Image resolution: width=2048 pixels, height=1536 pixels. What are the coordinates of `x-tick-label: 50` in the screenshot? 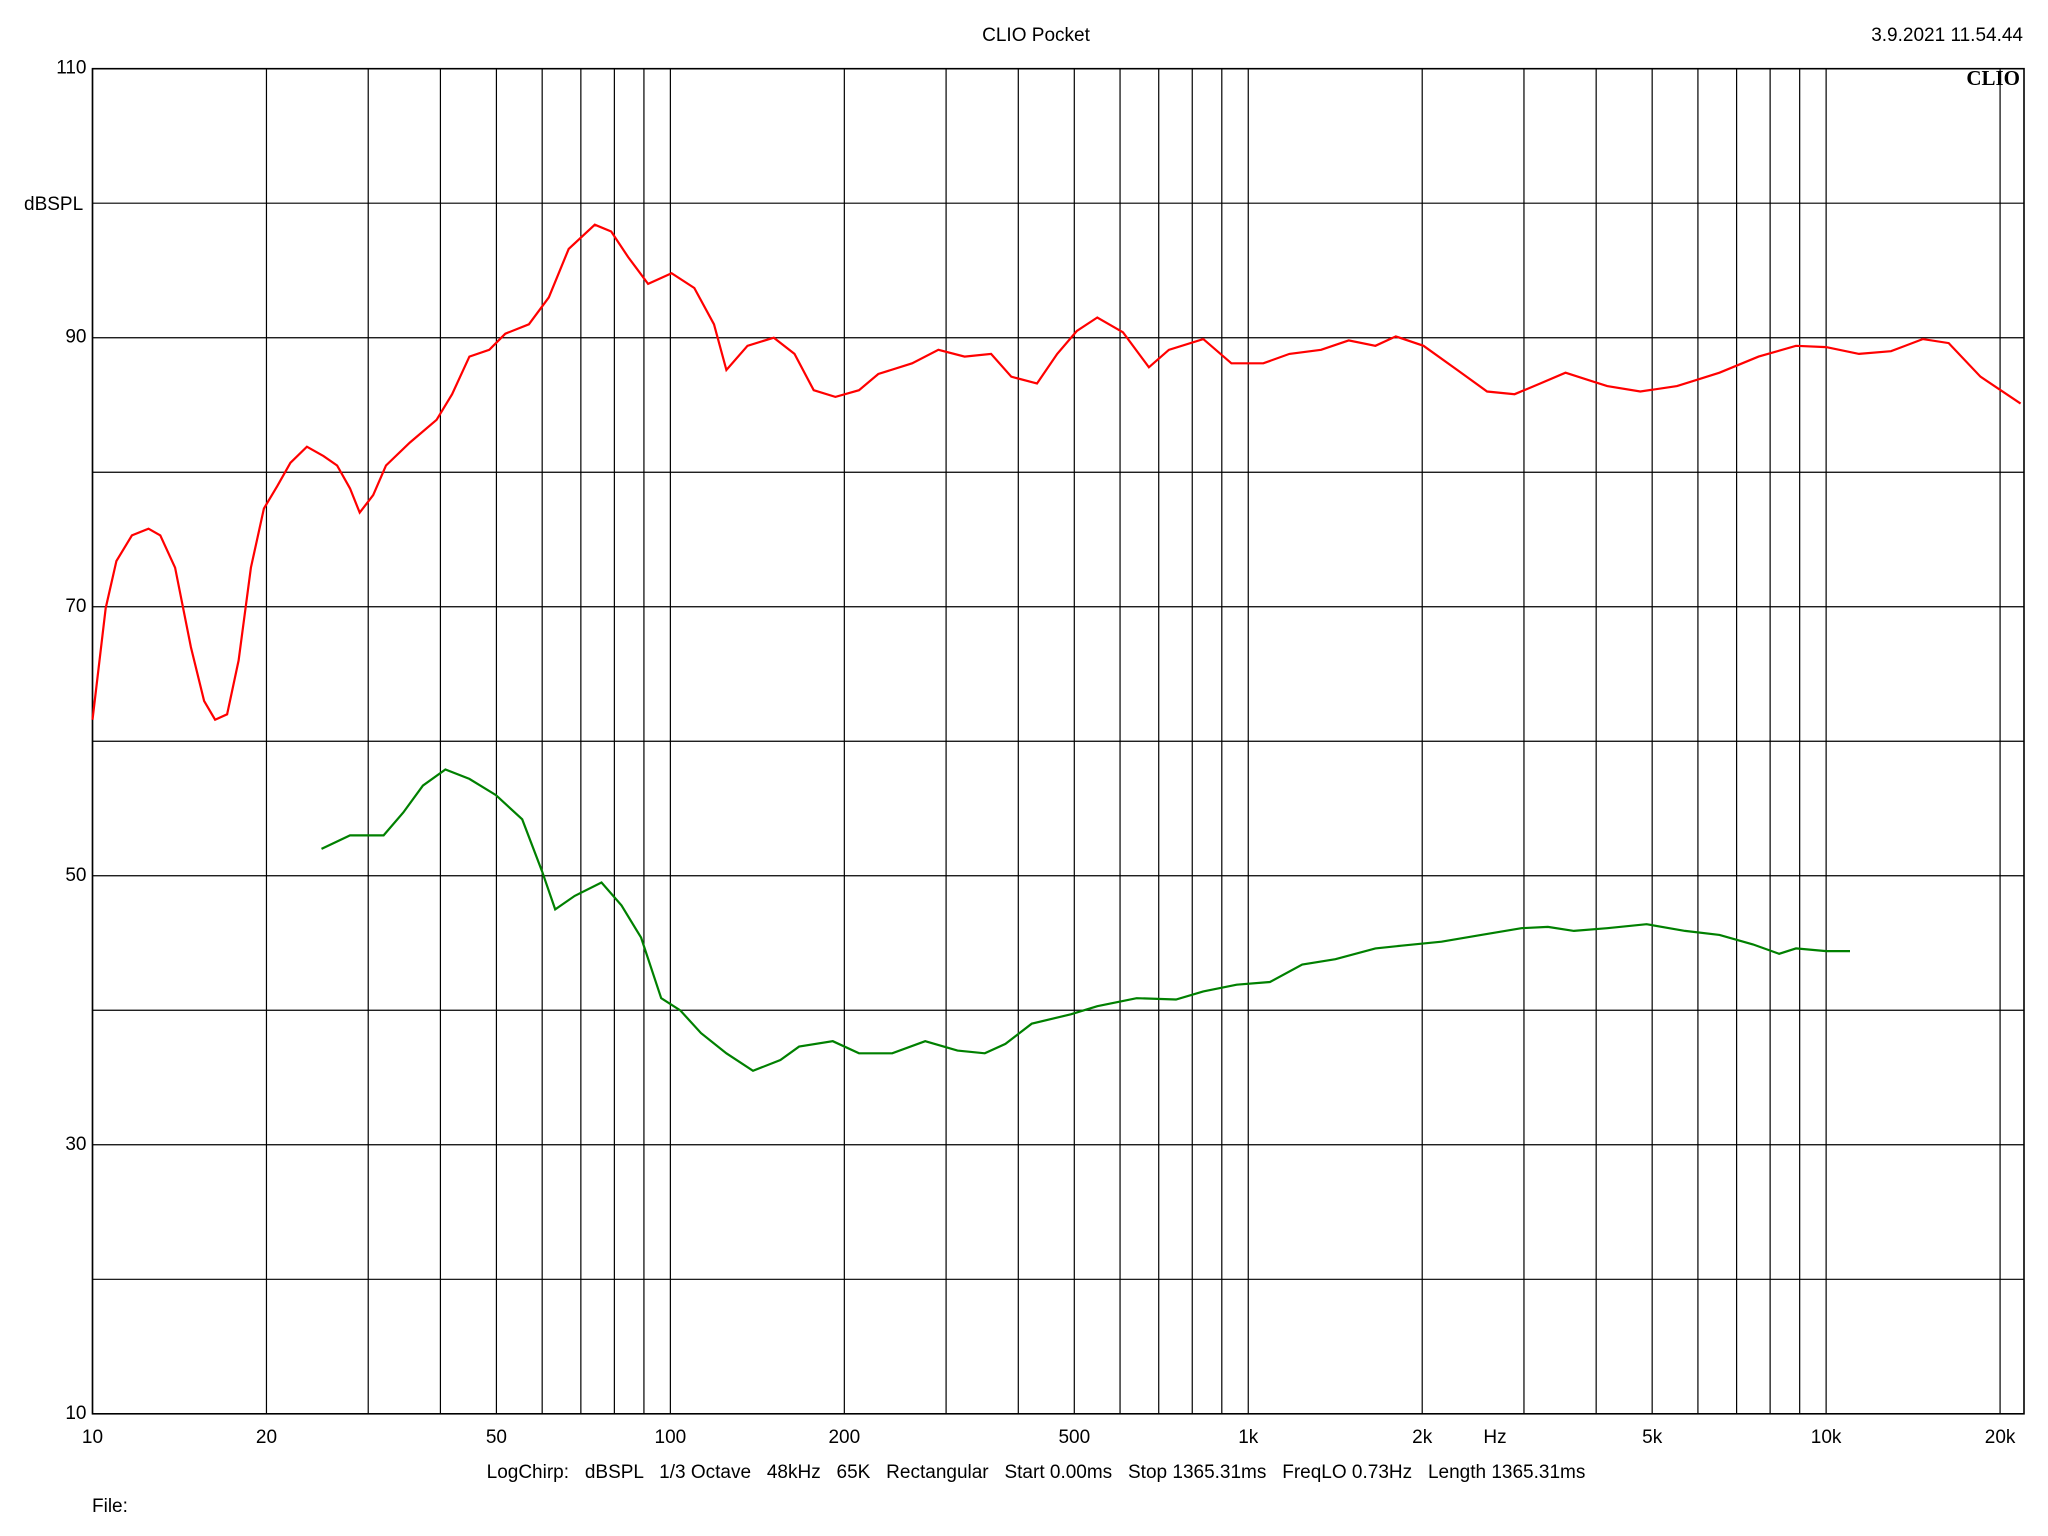 It's located at (496, 1437).